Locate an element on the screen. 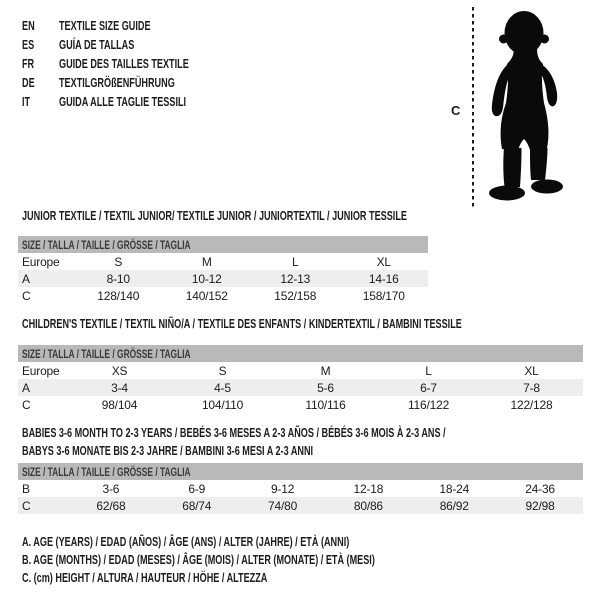 This screenshot has width=600, height=600. height-measure-dashed-line is located at coordinates (473, 107).